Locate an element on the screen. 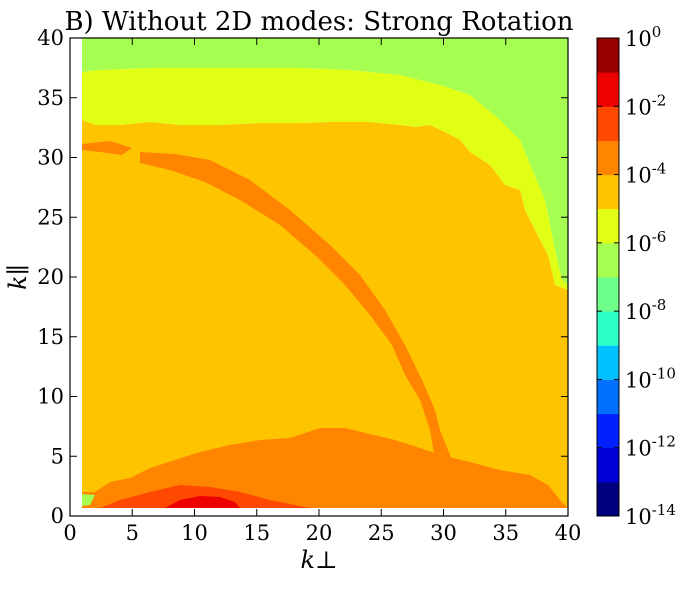 This screenshot has width=691, height=590. y-tick-label: 0 is located at coordinates (57, 516).